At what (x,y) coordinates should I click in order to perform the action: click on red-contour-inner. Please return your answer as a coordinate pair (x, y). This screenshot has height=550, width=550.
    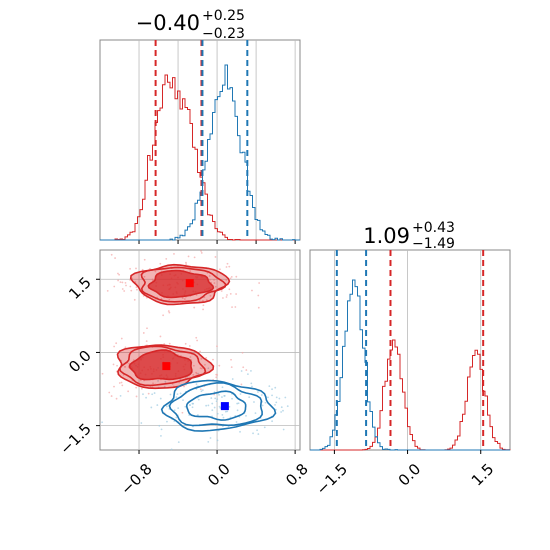
    Looking at the image, I should click on (160, 365).